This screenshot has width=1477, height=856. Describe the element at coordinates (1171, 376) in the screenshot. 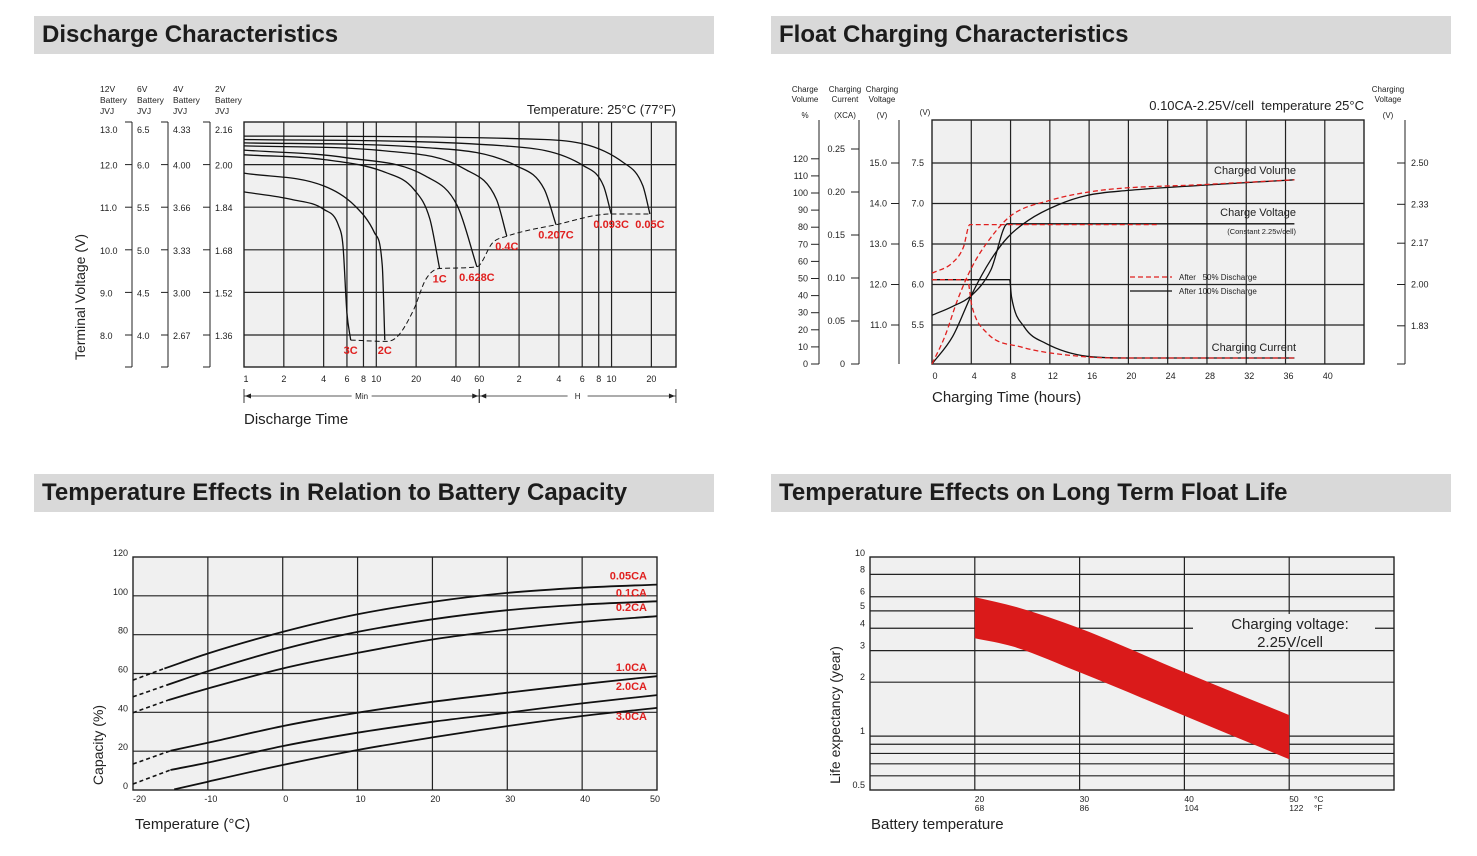

I see `x-tick-label: 24` at that location.